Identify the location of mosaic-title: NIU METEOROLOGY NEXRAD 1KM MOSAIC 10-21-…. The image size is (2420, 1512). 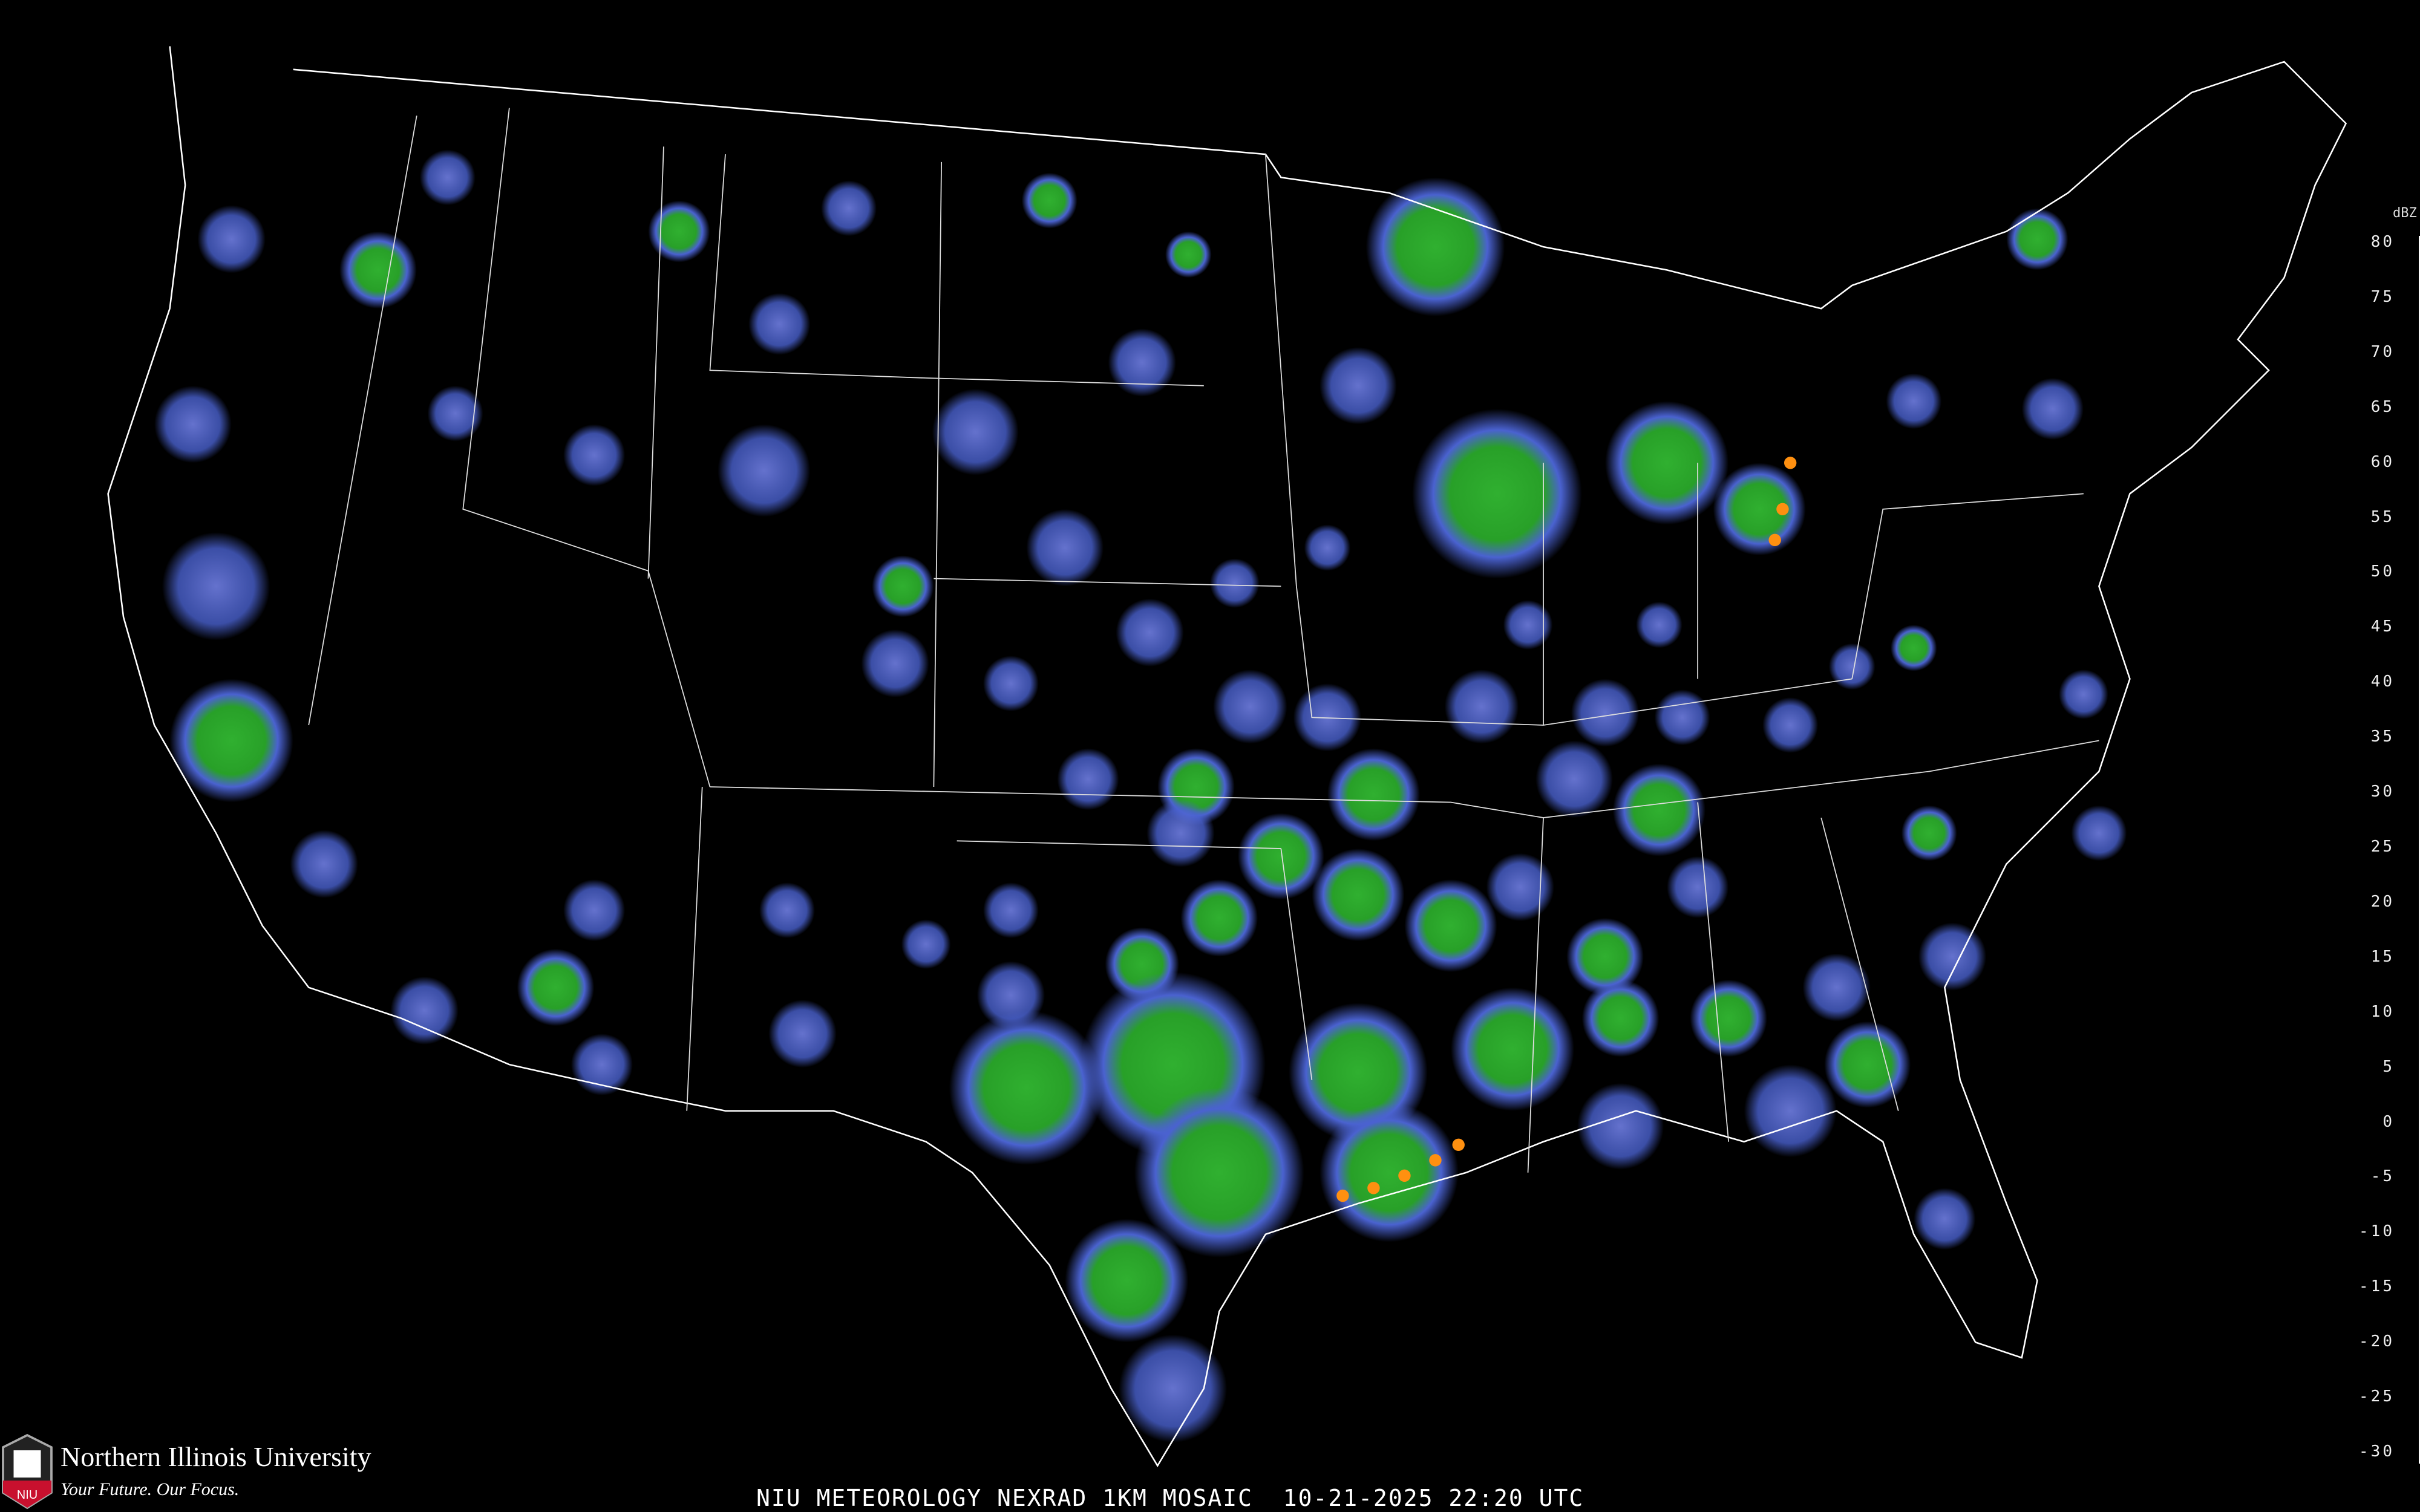
(1170, 1498).